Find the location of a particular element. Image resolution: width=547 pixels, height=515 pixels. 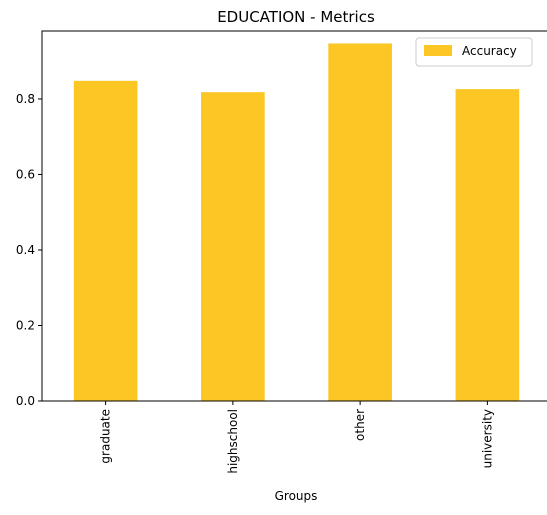

bar-highschool is located at coordinates (233, 246).